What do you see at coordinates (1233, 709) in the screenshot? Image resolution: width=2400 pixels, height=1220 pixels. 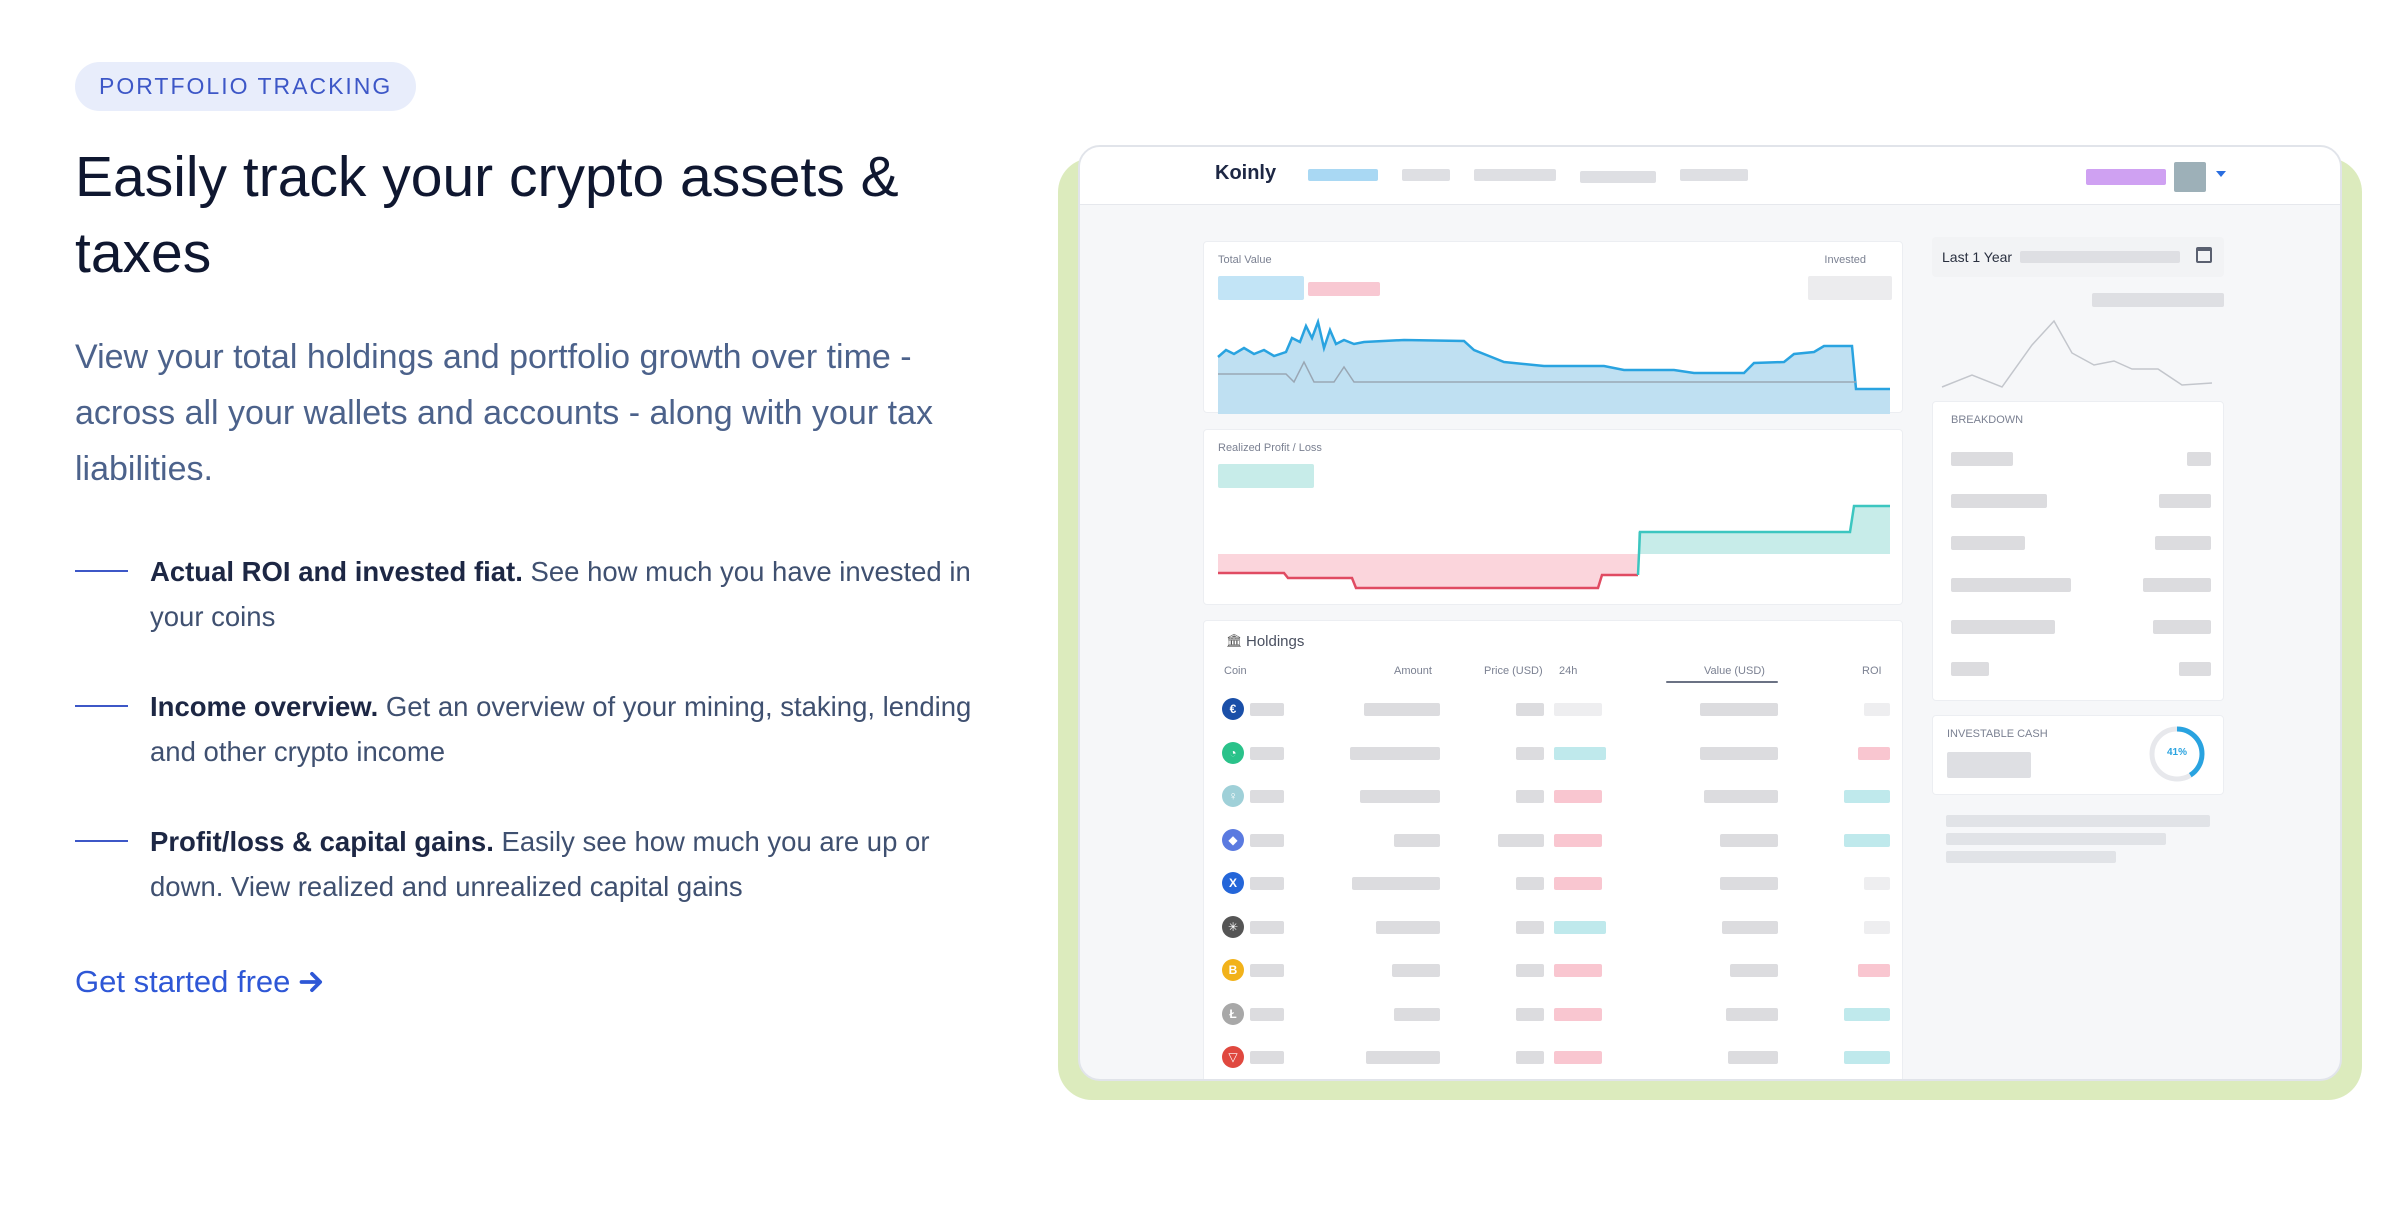 I see `eur-coin-icon: €` at bounding box center [1233, 709].